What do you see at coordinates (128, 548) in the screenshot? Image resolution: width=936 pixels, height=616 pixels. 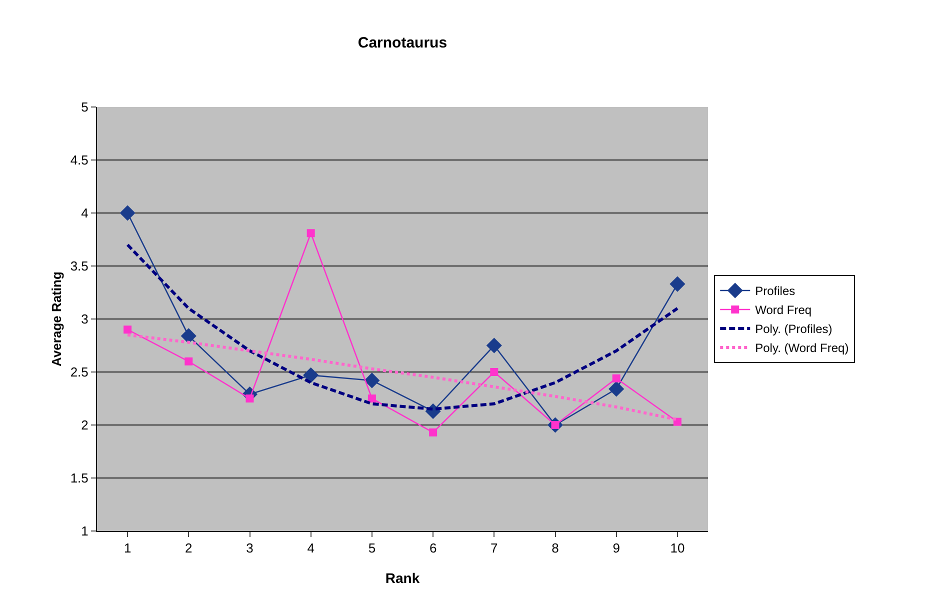 I see `x-tick-label: 1` at bounding box center [128, 548].